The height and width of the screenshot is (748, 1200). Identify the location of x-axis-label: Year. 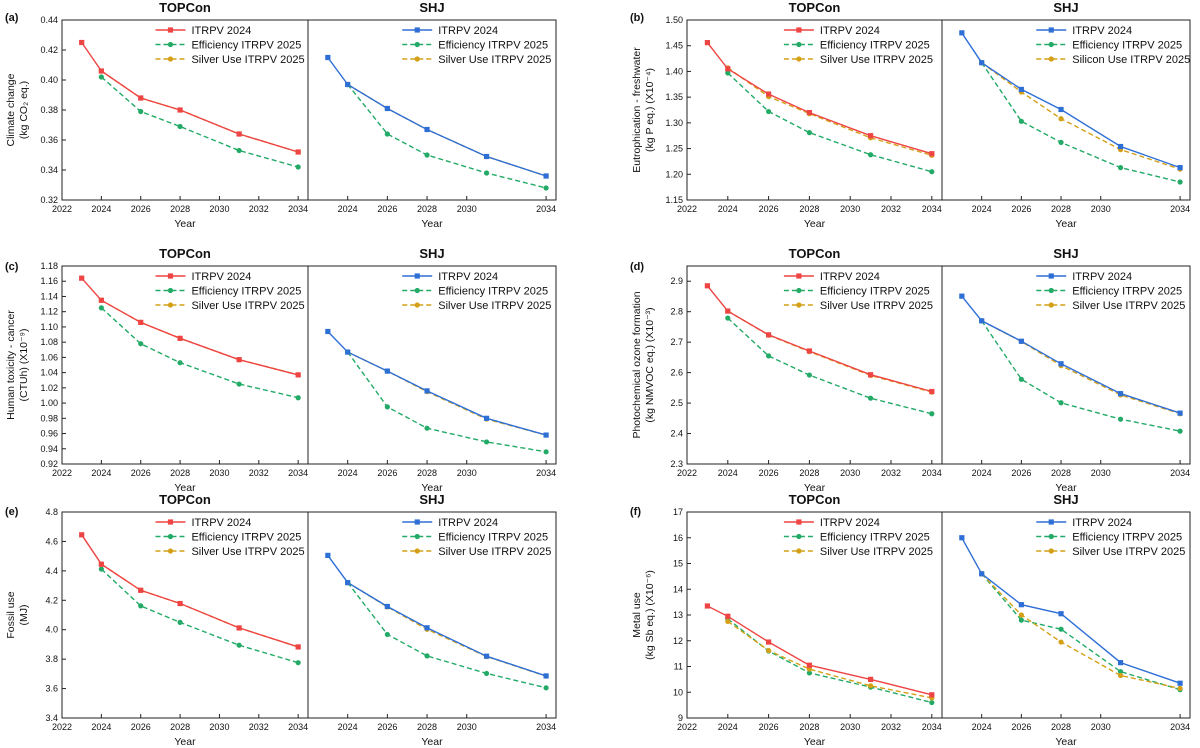
(815, 742).